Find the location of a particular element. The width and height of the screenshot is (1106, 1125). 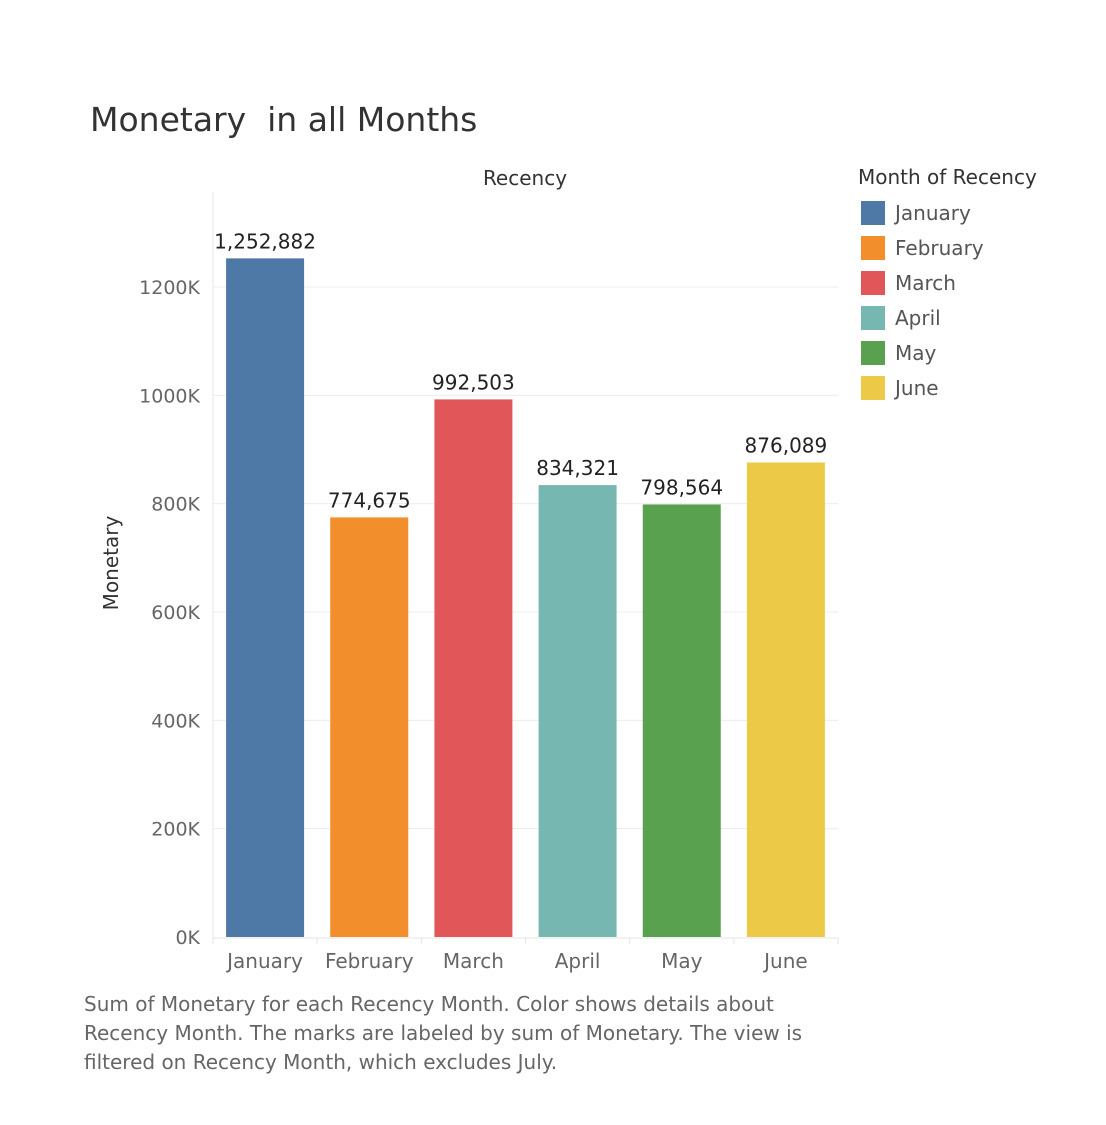

bar-may is located at coordinates (681, 720).